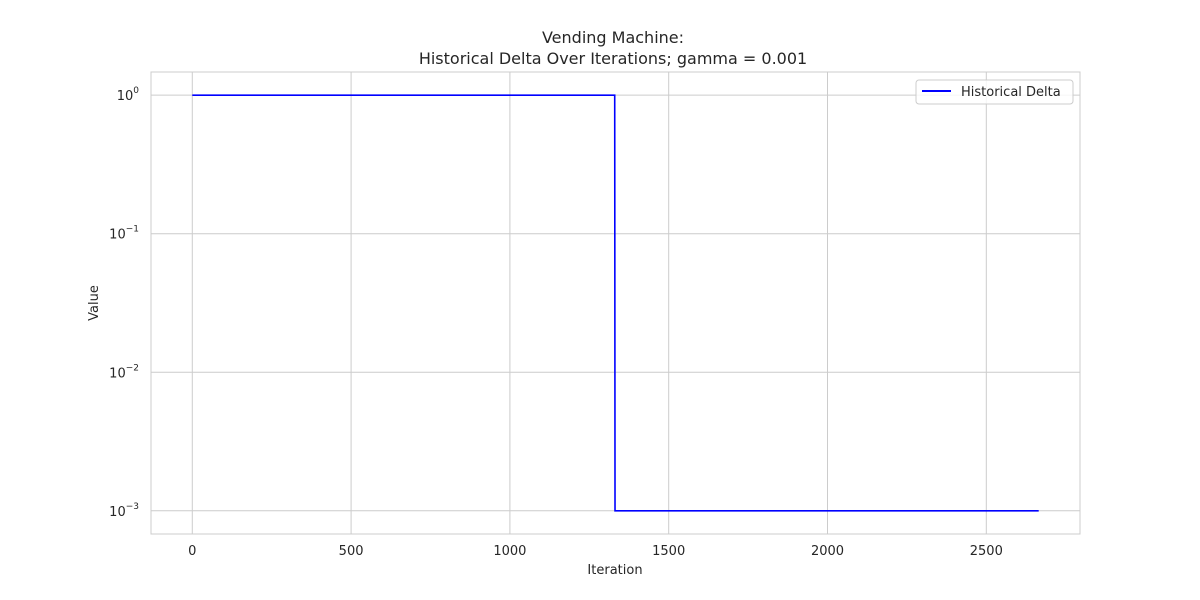  What do you see at coordinates (124, 511) in the screenshot?
I see `y-tick-label: 10⁻³` at bounding box center [124, 511].